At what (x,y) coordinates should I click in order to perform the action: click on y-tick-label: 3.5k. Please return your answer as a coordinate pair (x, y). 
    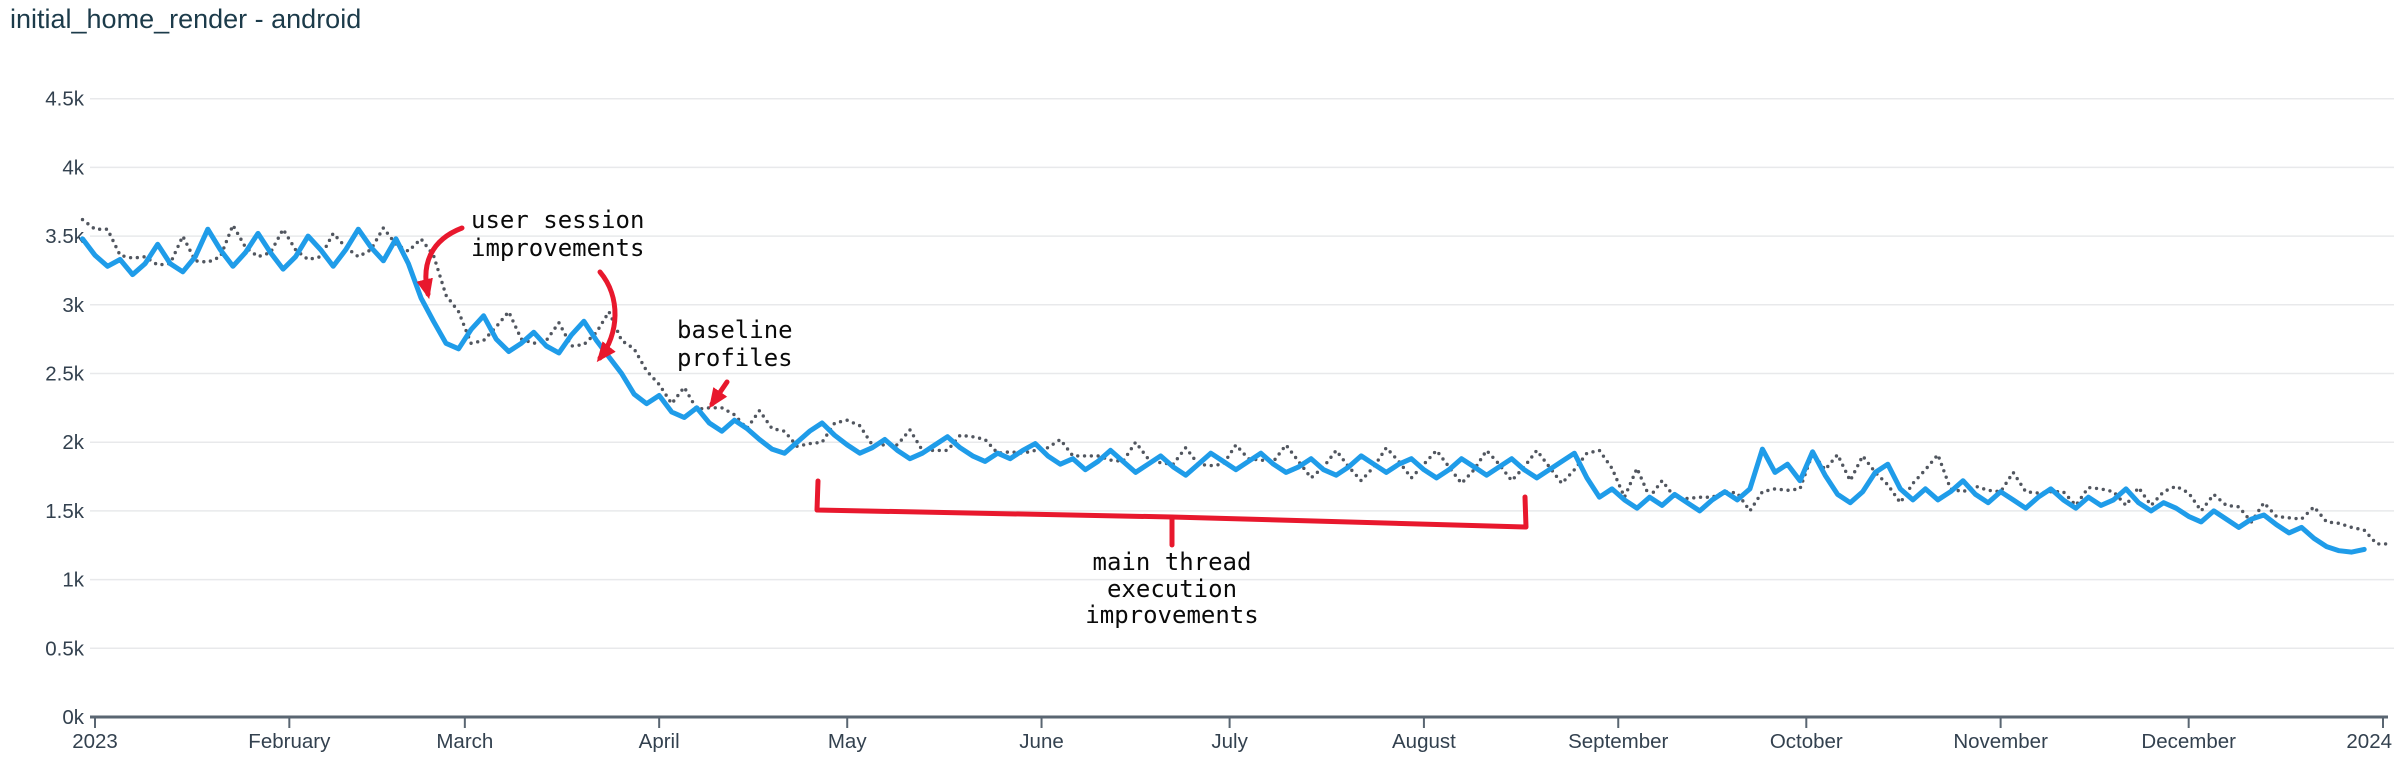
    Looking at the image, I should click on (64, 236).